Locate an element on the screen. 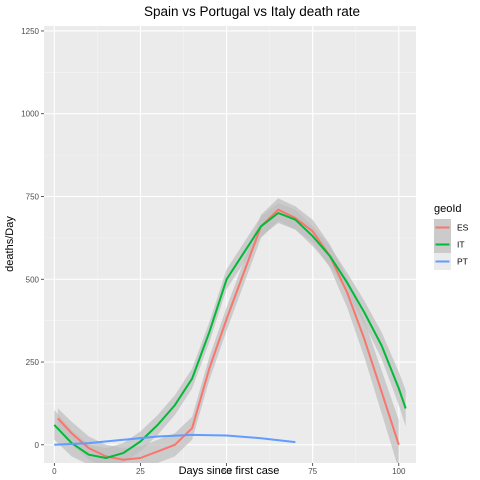 This screenshot has height=480, width=480. y-tick-label: 250 is located at coordinates (33, 362).